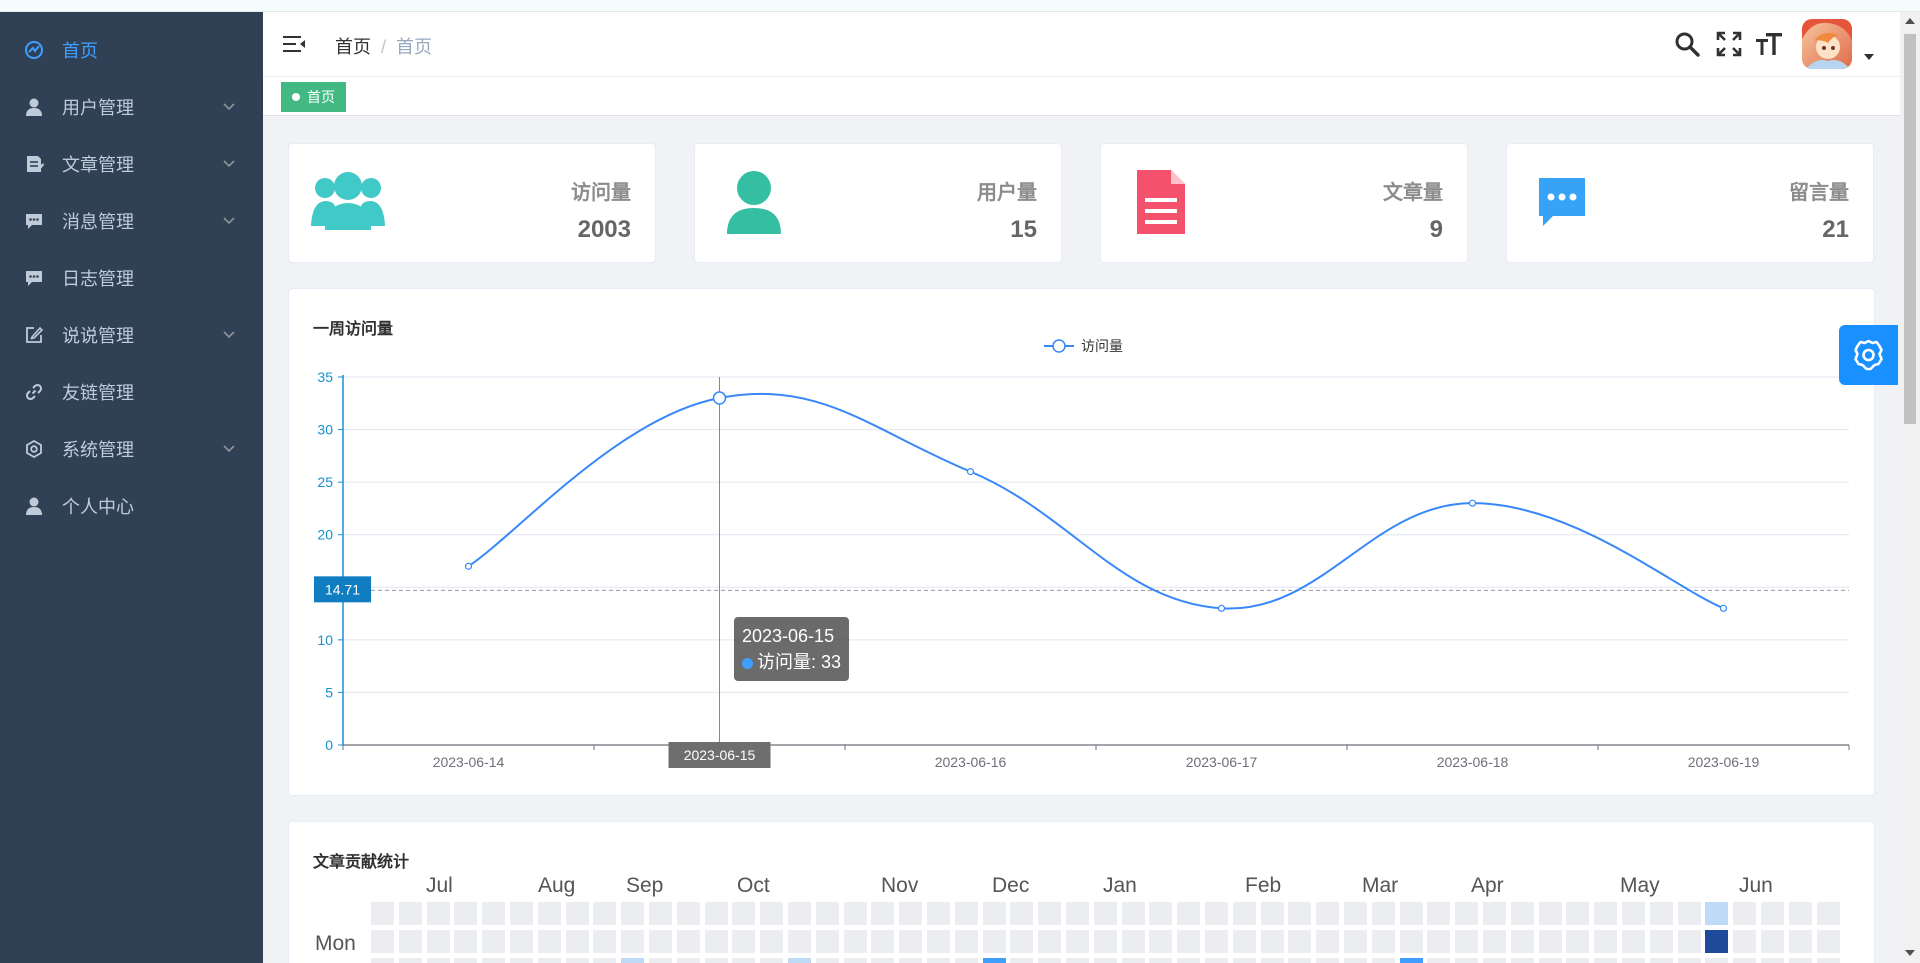 This screenshot has height=963, width=1920. Describe the element at coordinates (131, 50) in the screenshot. I see `sidebar-item-0: 首页` at that location.